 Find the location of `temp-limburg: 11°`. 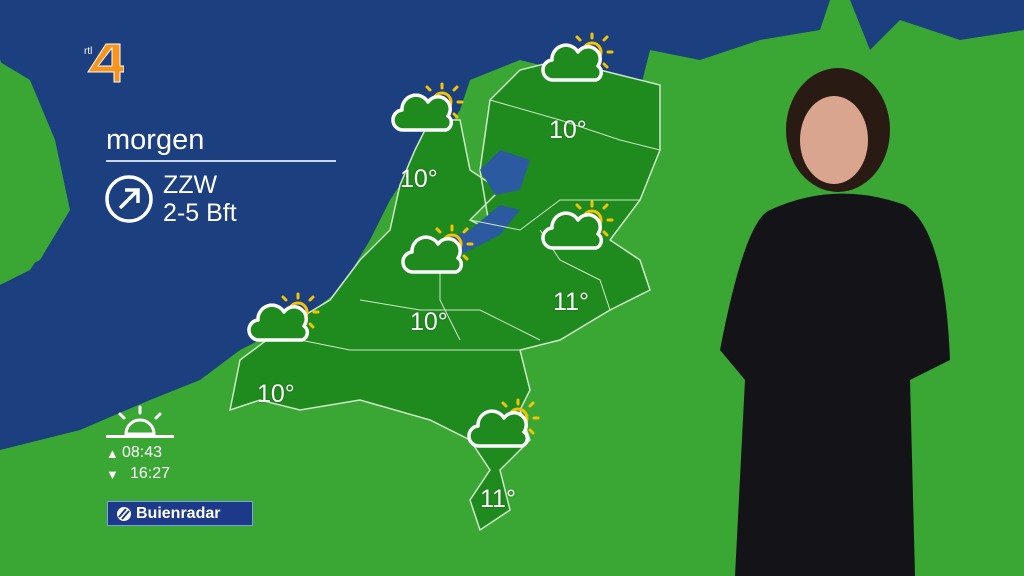

temp-limburg: 11° is located at coordinates (498, 499).